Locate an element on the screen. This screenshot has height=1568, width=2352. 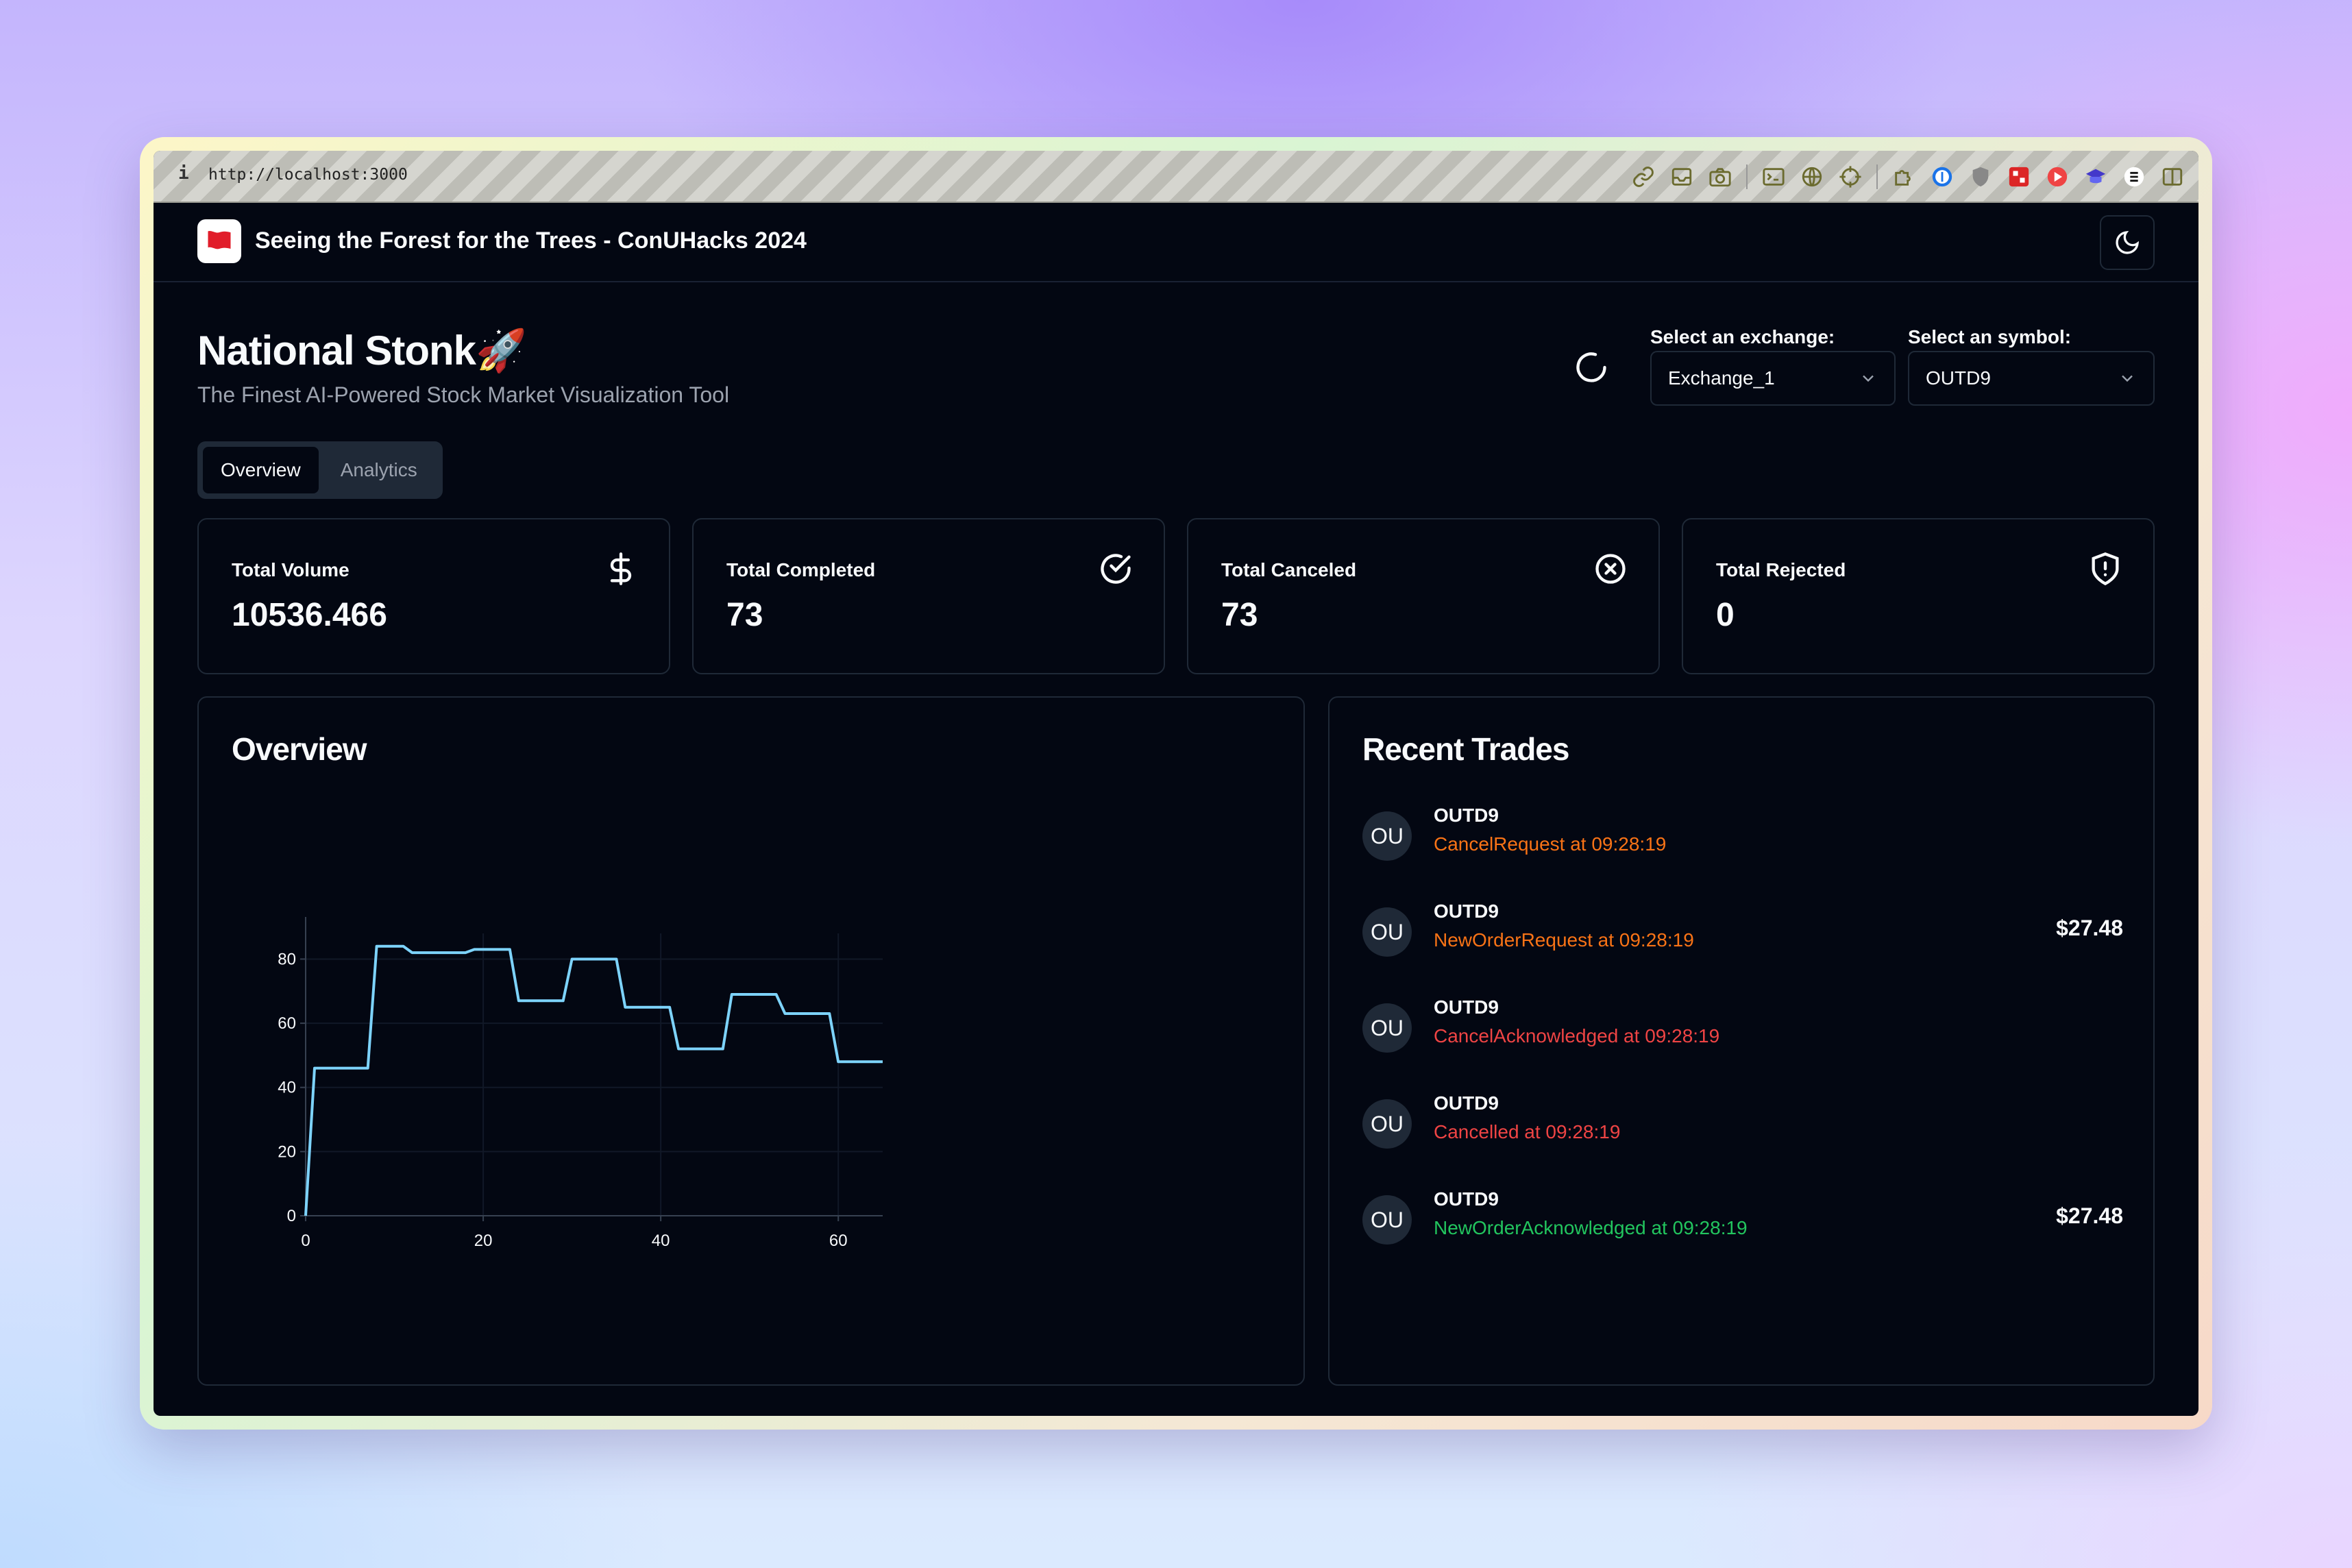
overview-title: Overview is located at coordinates (299, 749).